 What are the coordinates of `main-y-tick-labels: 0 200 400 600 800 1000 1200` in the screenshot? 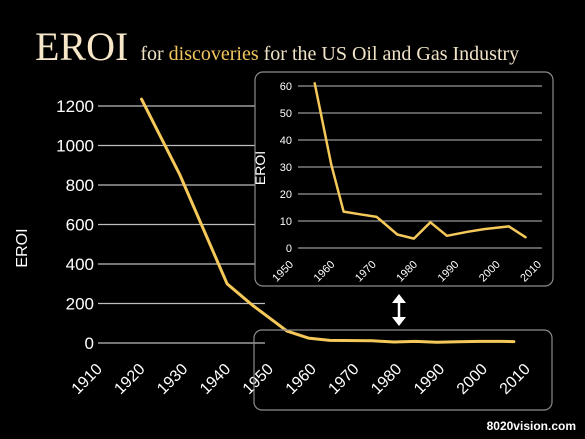 It's located at (75, 225).